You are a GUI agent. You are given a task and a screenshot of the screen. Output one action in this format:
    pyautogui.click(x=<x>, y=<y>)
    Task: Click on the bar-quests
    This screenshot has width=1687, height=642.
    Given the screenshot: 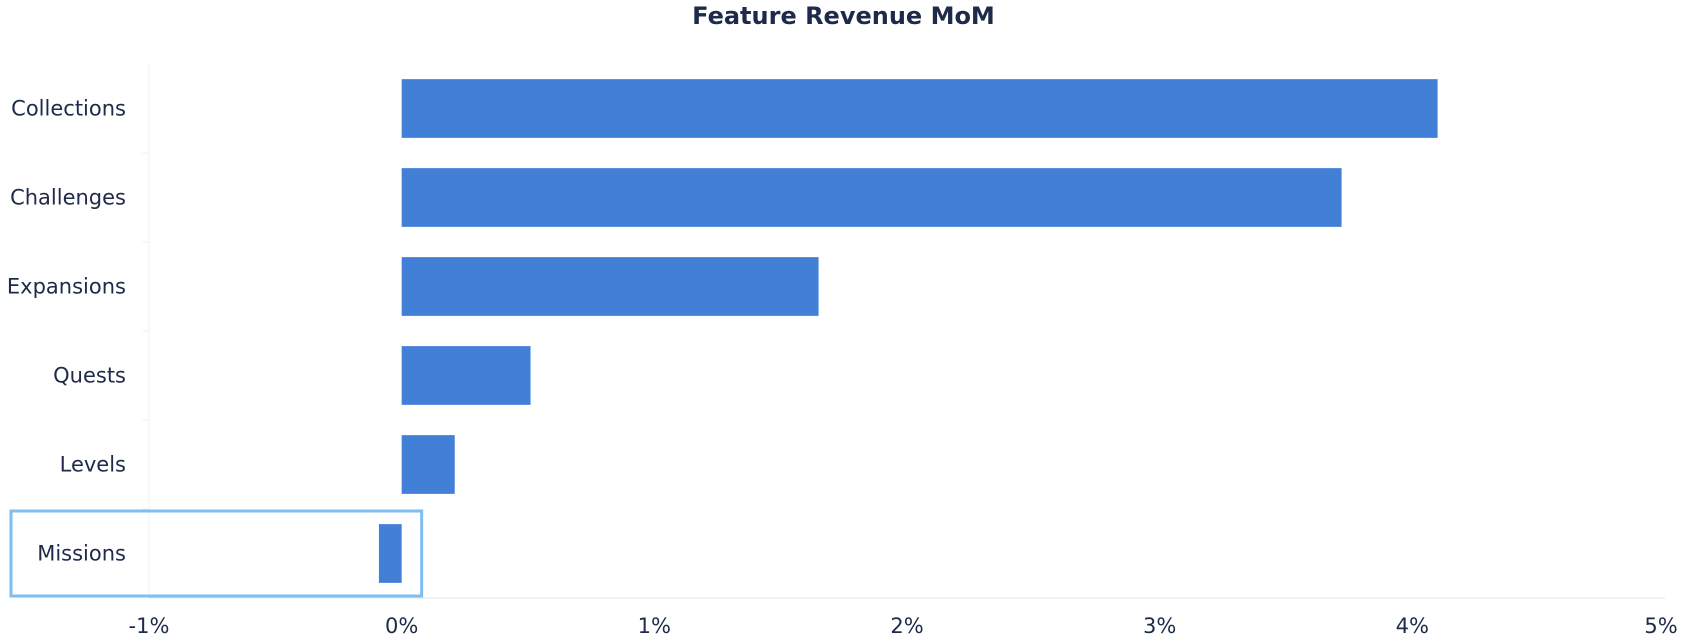 What is the action you would take?
    pyautogui.click(x=466, y=375)
    